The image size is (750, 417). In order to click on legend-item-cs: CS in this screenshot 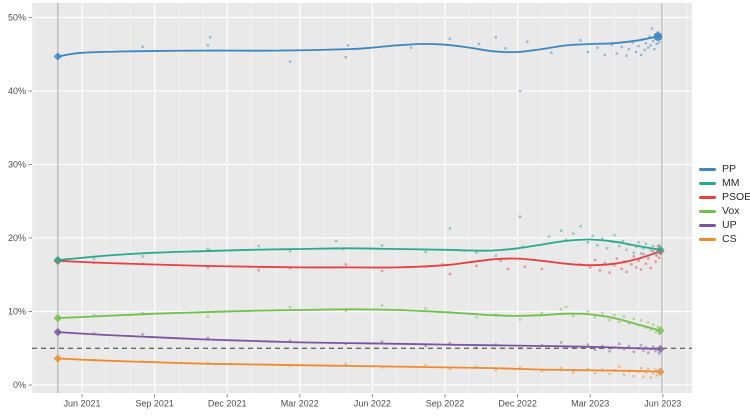, I will do `click(724, 239)`.